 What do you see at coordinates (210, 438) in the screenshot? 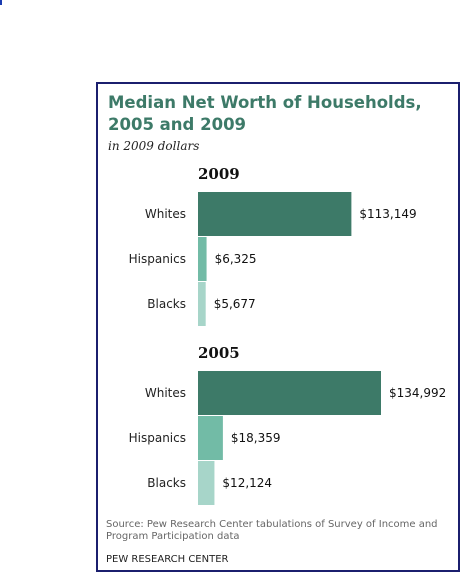
I see `bar-2005-hispanics` at bounding box center [210, 438].